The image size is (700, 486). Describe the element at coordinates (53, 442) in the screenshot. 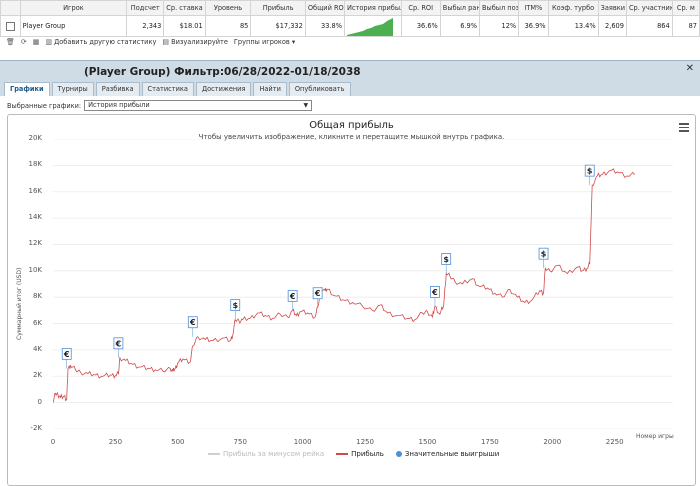

I see `x-tick-label: 0` at that location.